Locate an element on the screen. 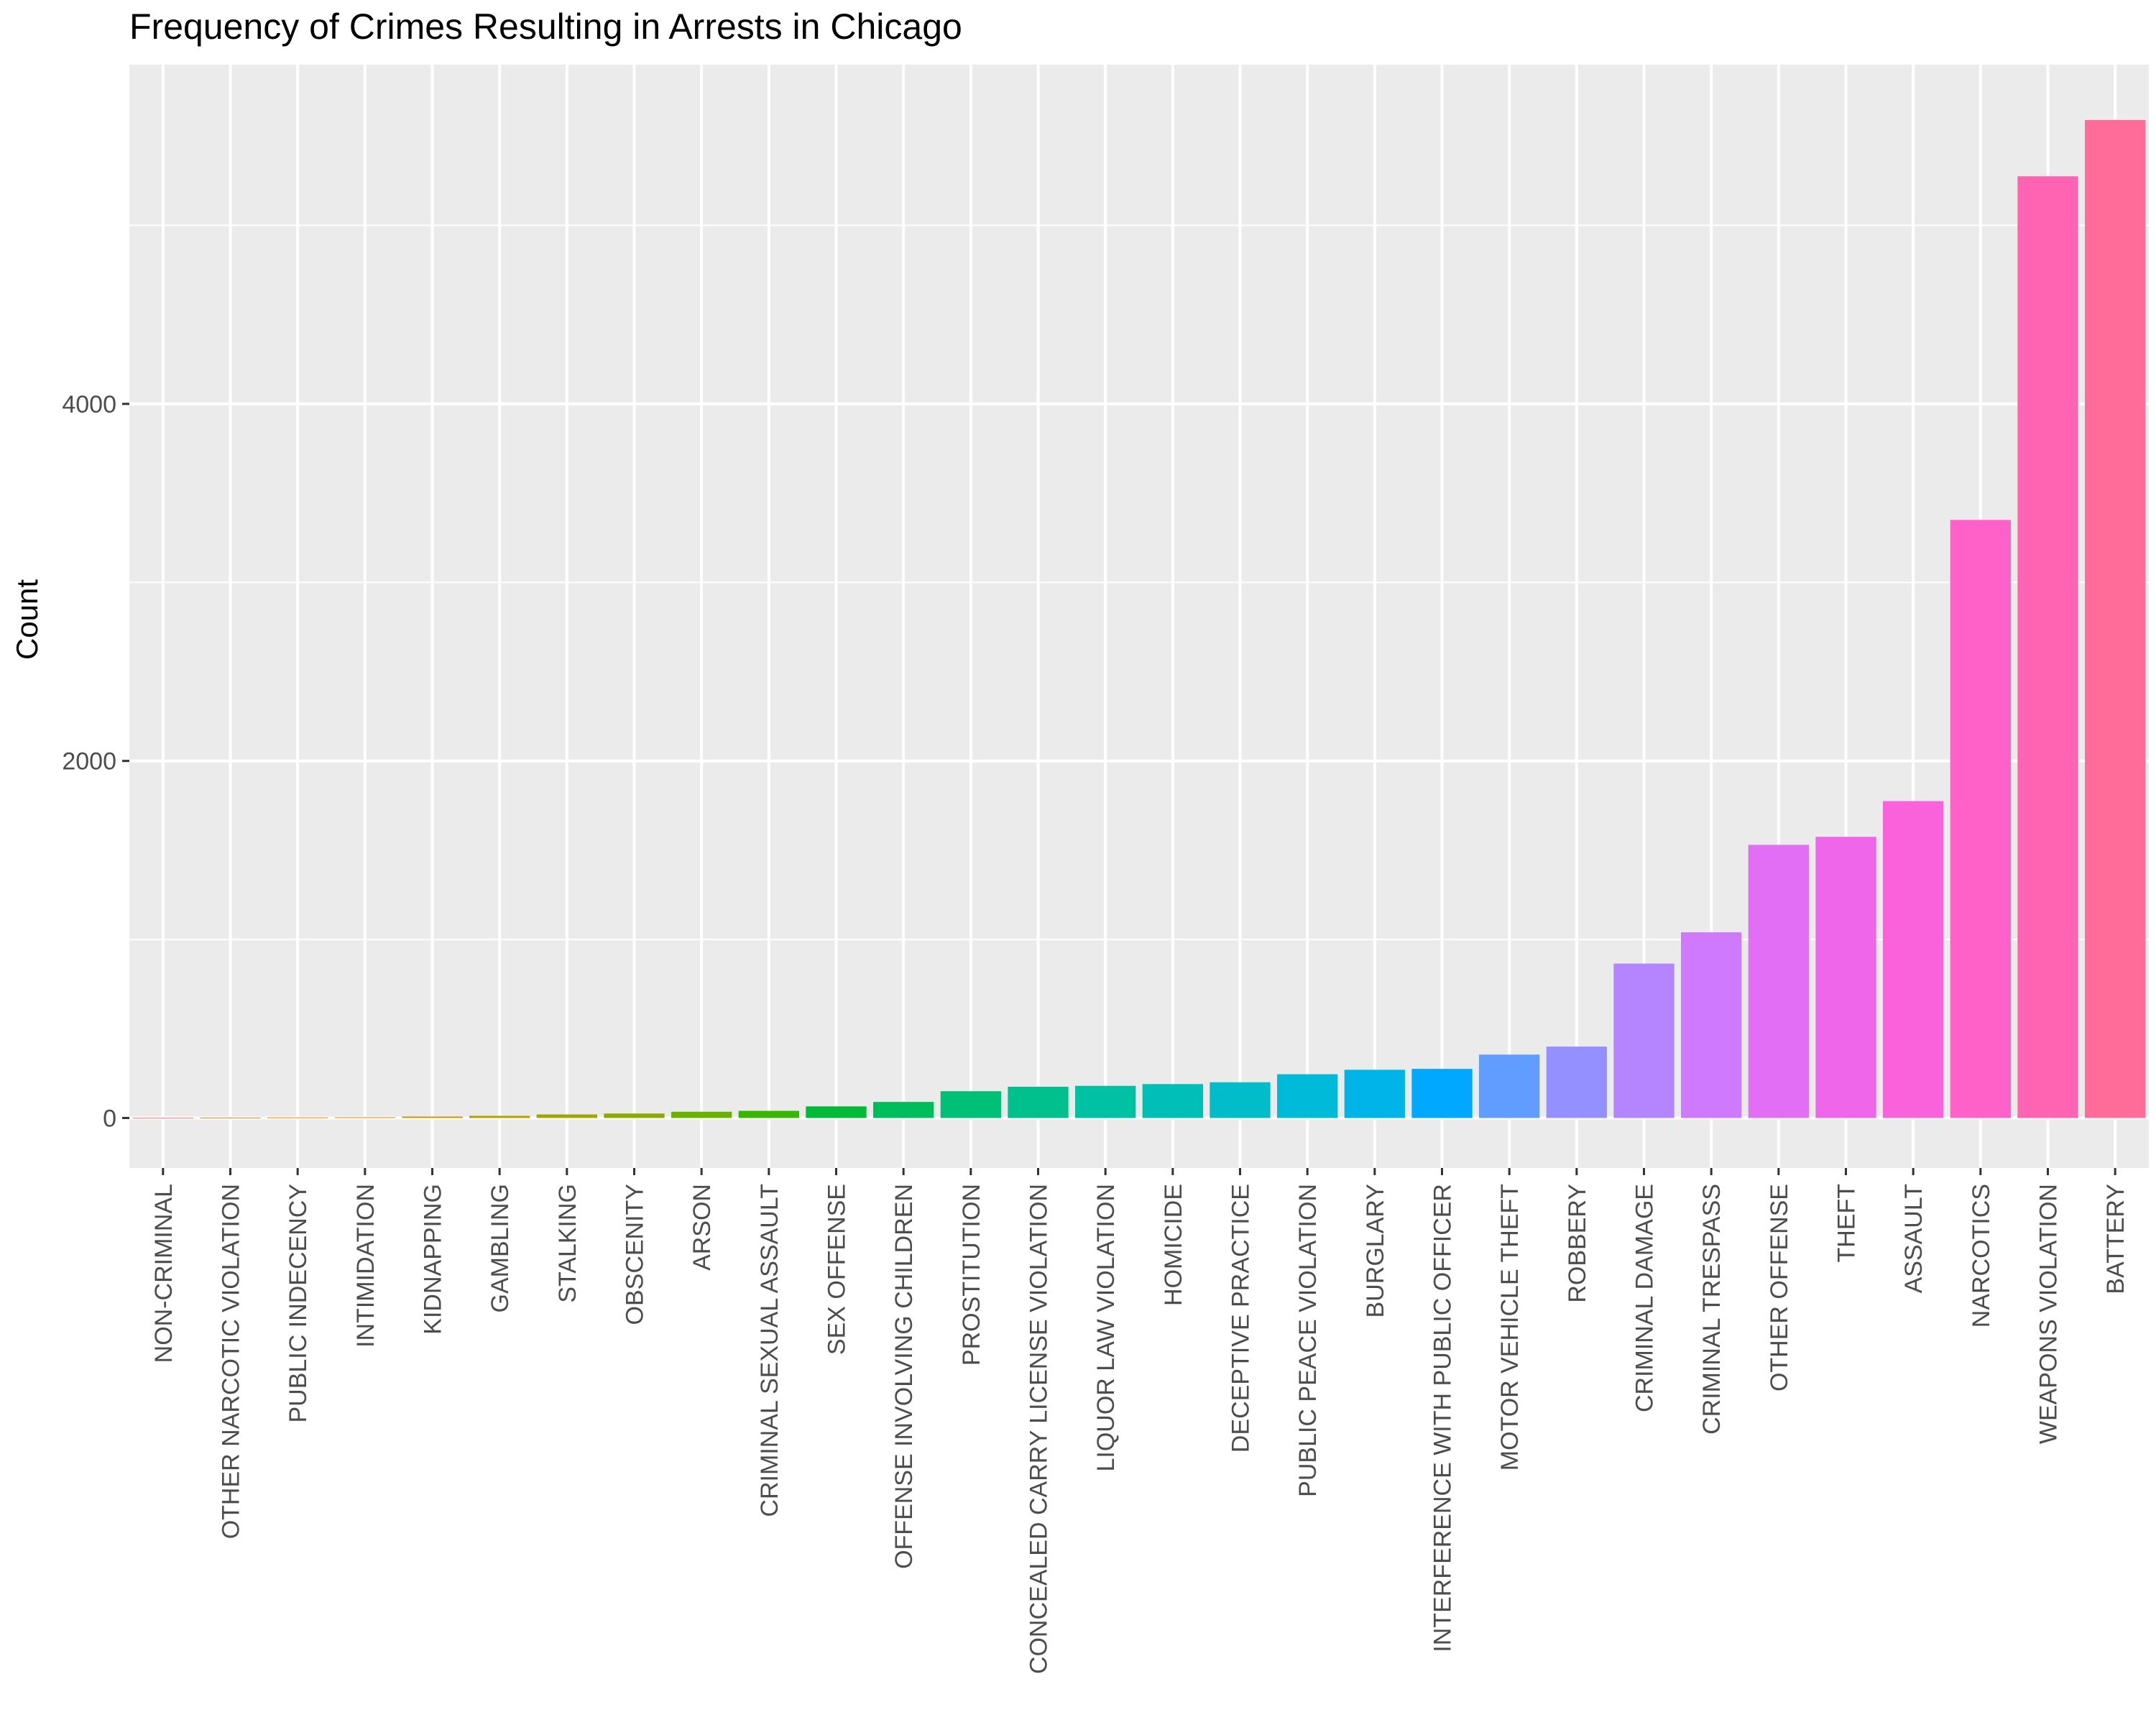  x-tick-label: INTIMIDATION is located at coordinates (366, 1266).